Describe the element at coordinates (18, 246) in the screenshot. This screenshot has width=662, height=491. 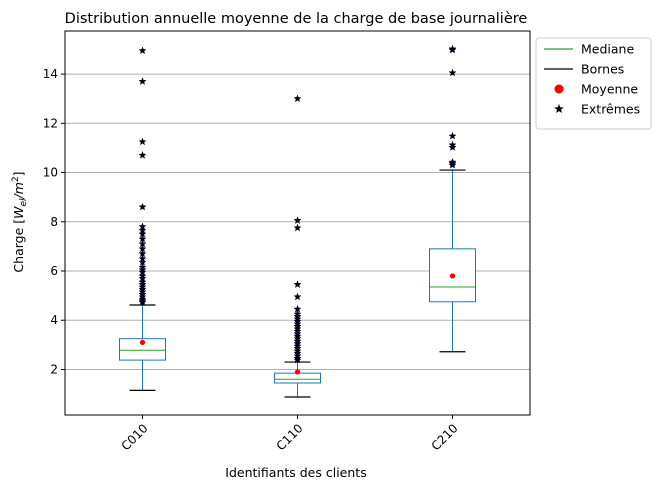
I see `y-label-prefix: Charge [` at that location.